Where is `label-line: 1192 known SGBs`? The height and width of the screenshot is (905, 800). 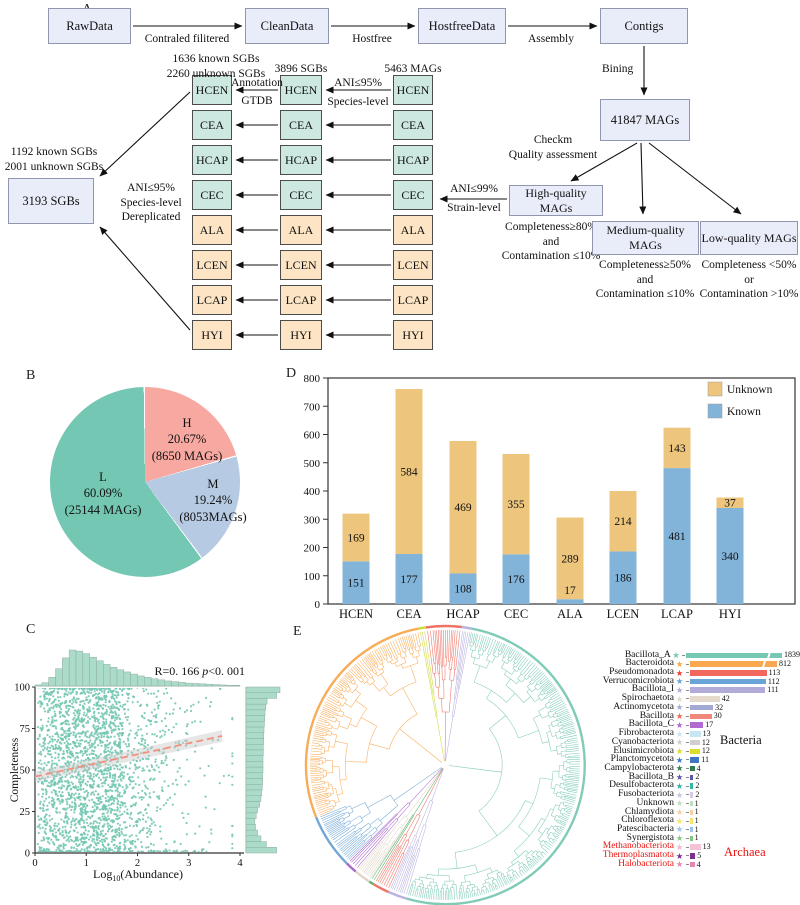
label-line: 1192 known SGBs is located at coordinates (54, 152).